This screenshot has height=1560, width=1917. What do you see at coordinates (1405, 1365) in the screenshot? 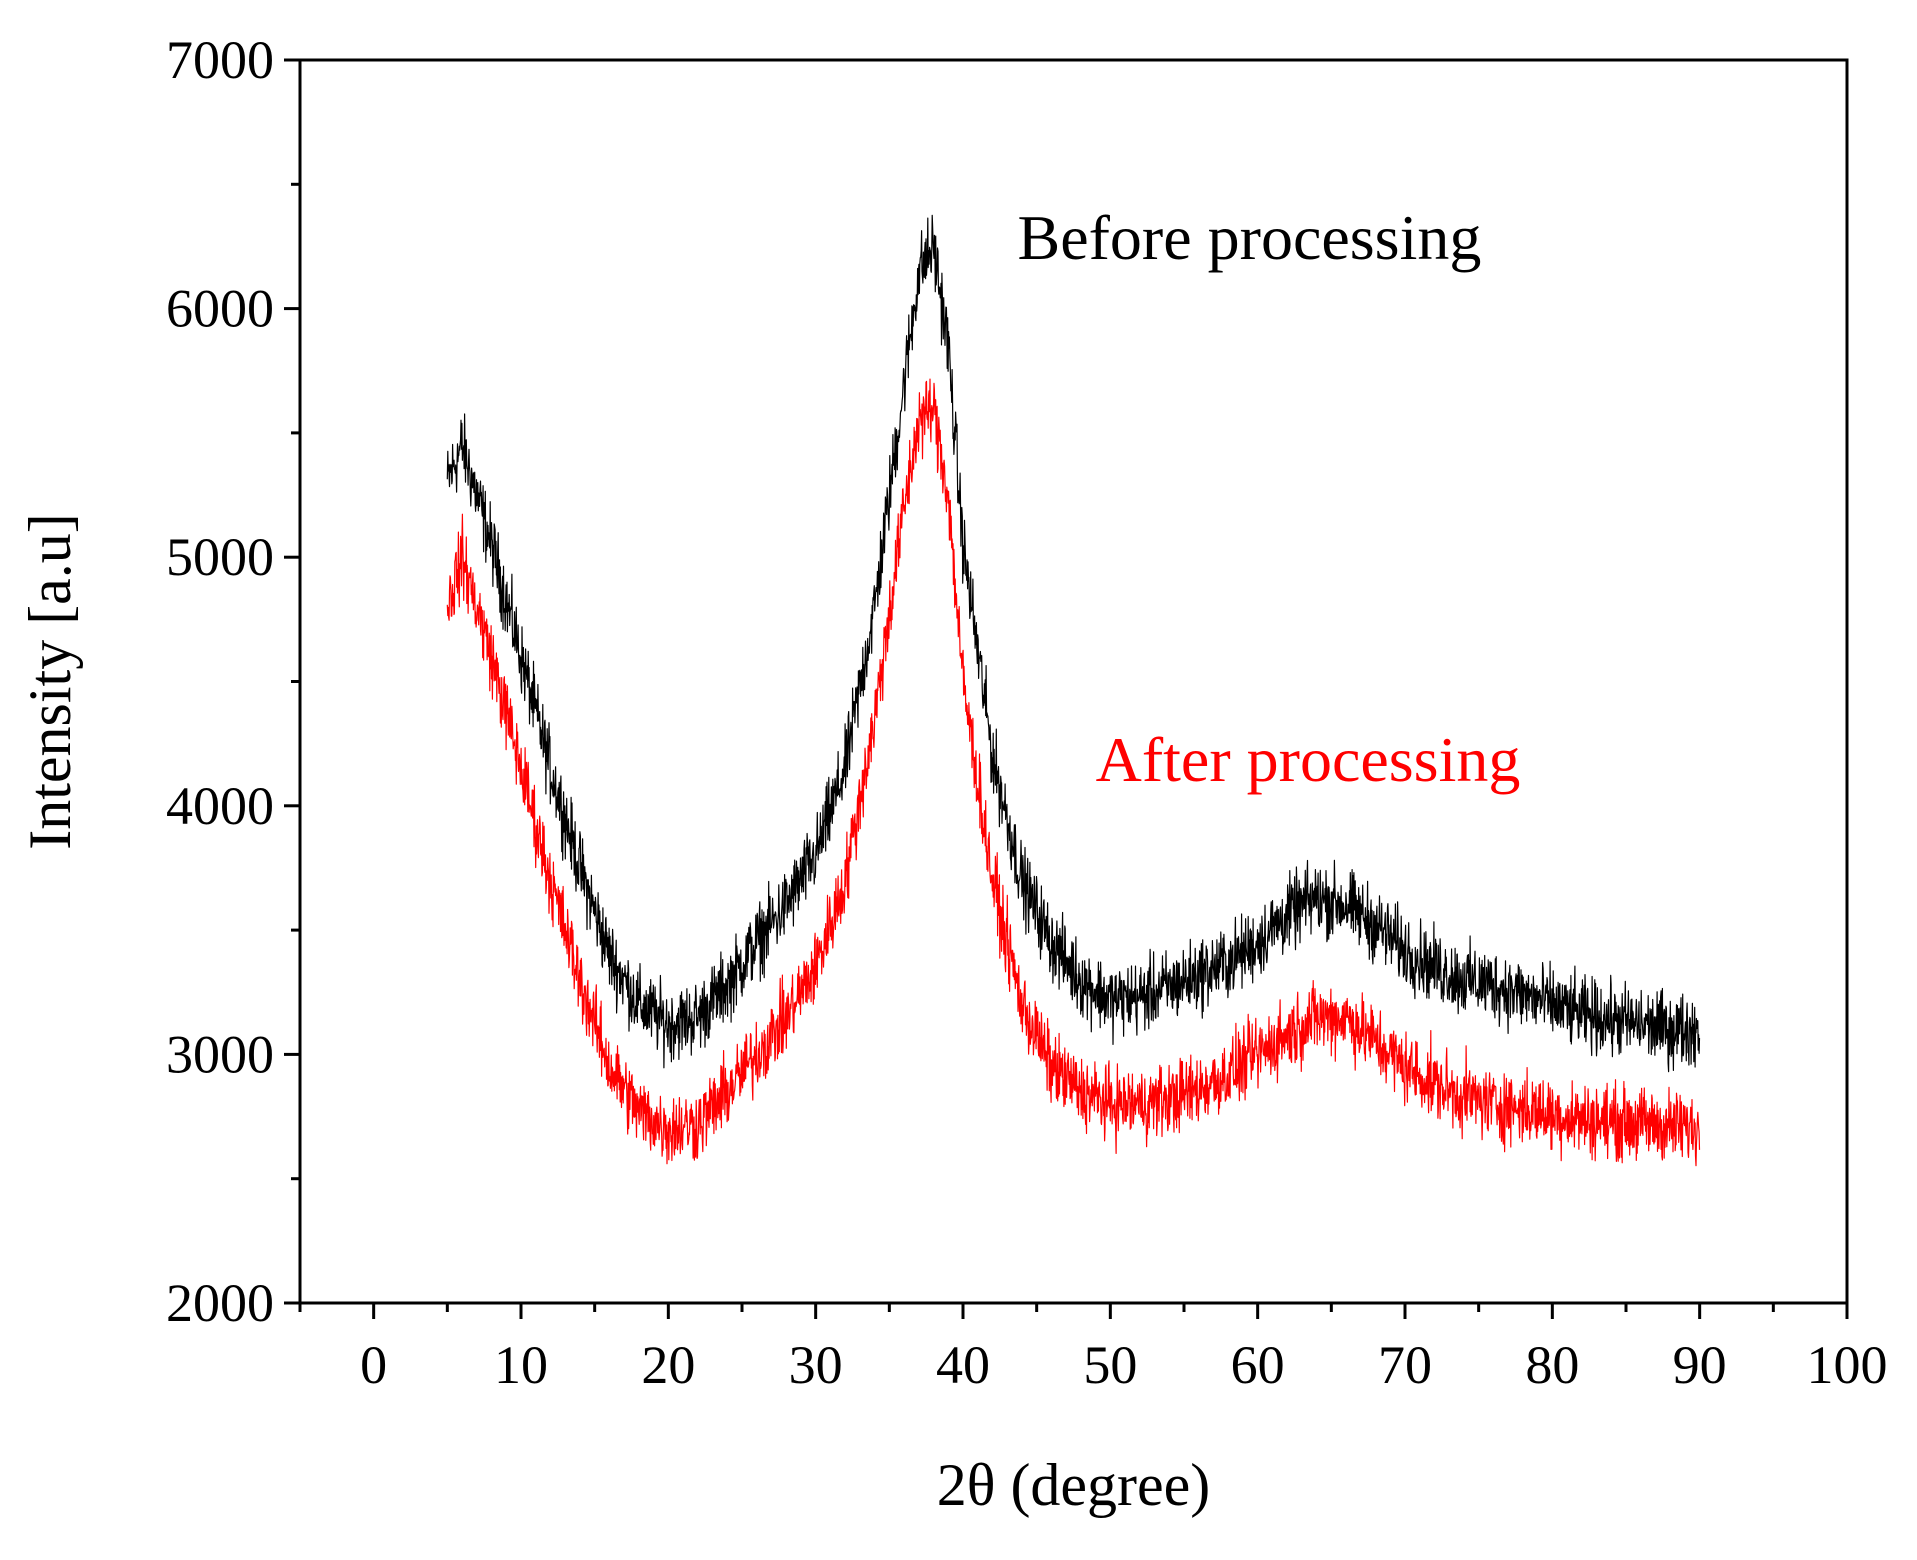
I see `x-tick-label: 70` at bounding box center [1405, 1365].